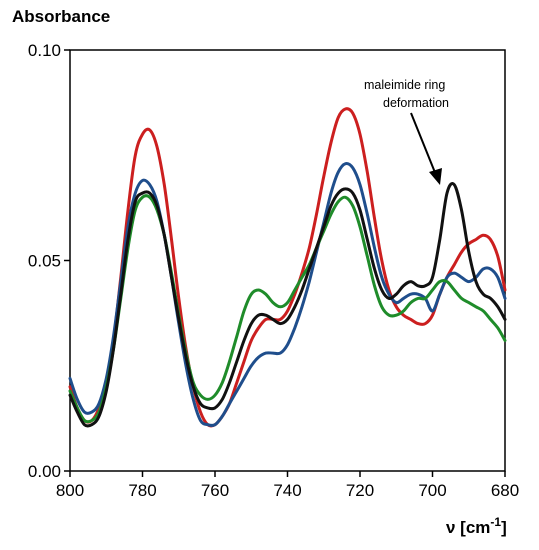 The width and height of the screenshot is (539, 550). What do you see at coordinates (360, 490) in the screenshot?
I see `x-tick-label: 720` at bounding box center [360, 490].